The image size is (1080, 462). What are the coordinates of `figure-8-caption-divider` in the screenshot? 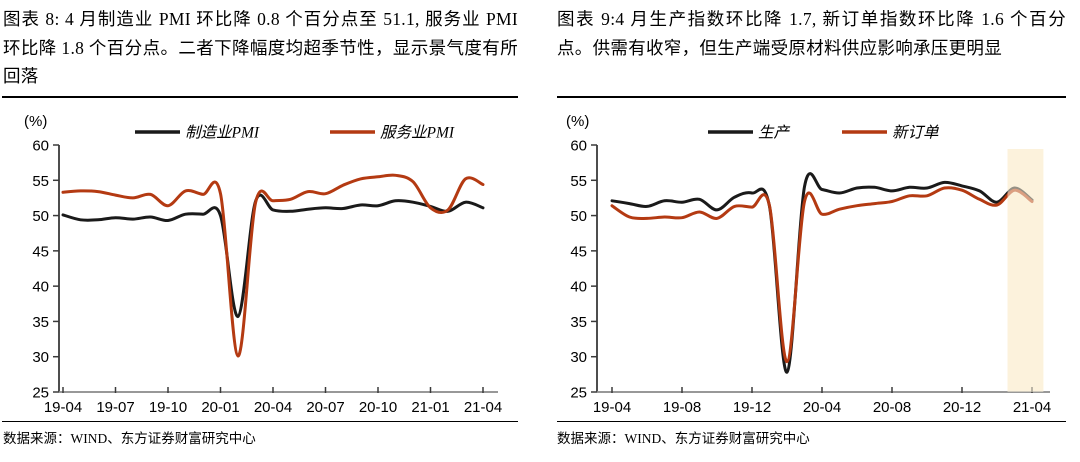 It's located at (260, 97).